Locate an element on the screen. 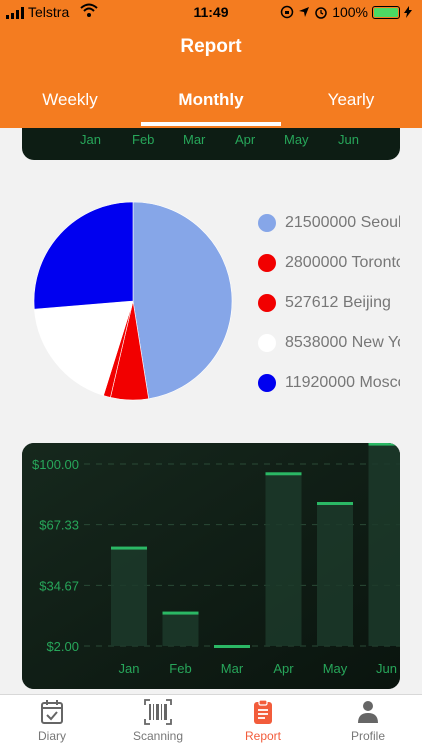 The width and height of the screenshot is (422, 749). page-title: Report is located at coordinates (211, 46).